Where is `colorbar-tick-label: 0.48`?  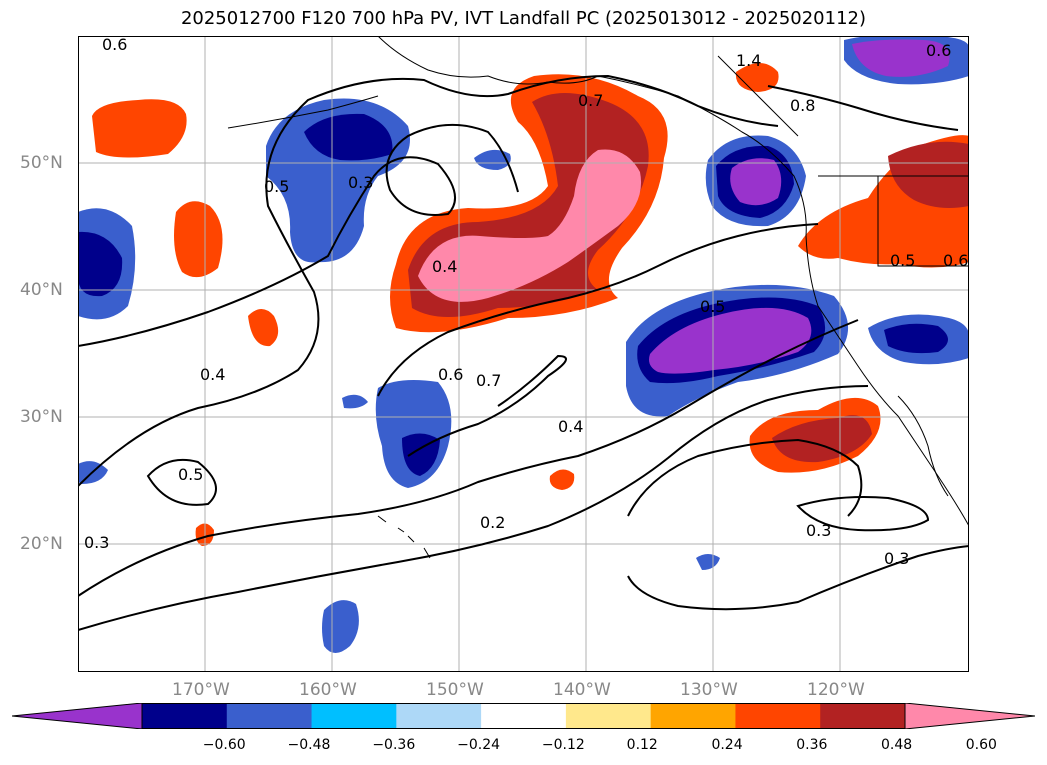 colorbar-tick-label: 0.48 is located at coordinates (897, 745).